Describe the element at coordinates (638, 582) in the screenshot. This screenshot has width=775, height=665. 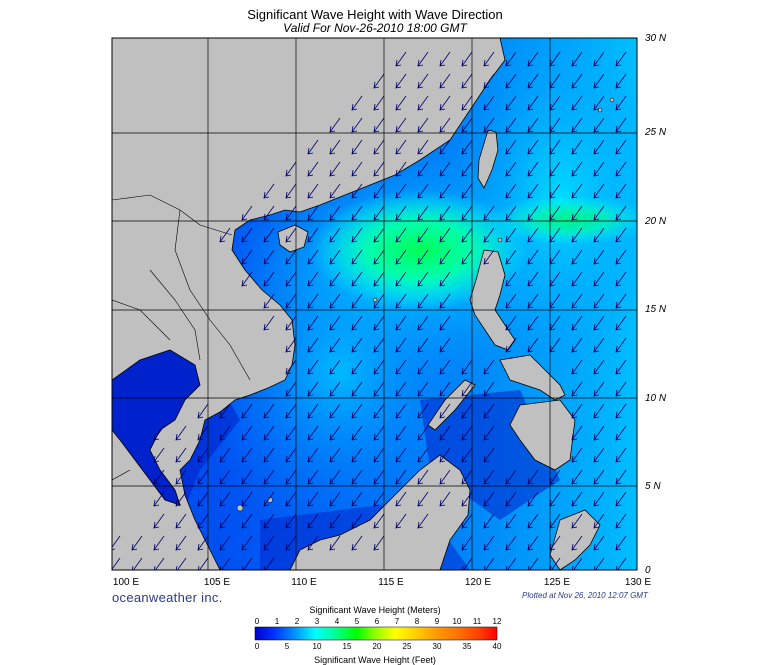
I see `lon-label-130e: 130 E` at that location.